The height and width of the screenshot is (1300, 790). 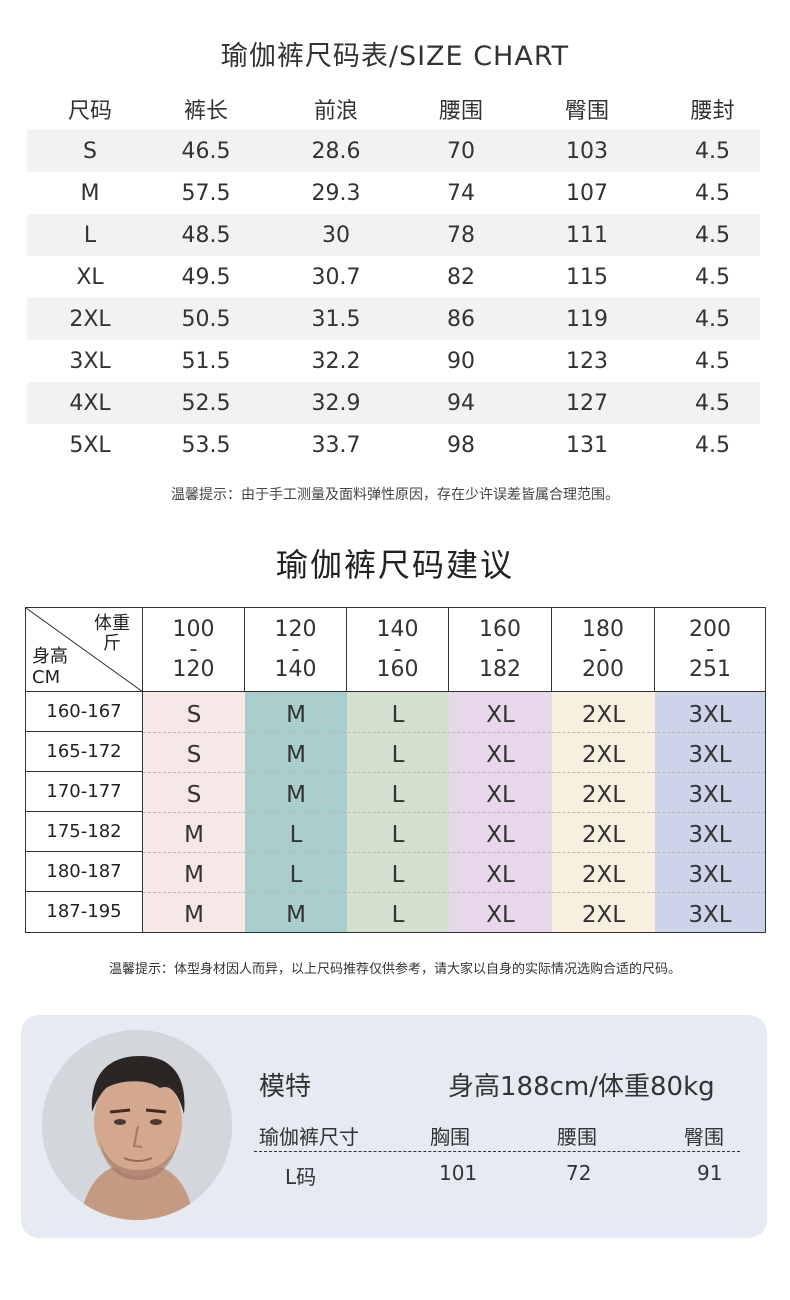 I want to click on weight-range-to: 251, so click(x=710, y=669).